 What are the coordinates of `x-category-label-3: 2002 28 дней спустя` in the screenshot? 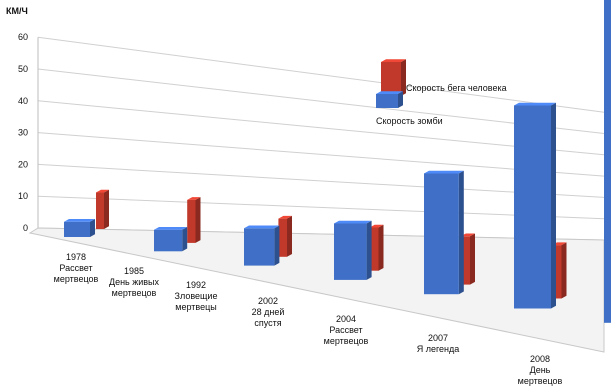 It's located at (268, 312).